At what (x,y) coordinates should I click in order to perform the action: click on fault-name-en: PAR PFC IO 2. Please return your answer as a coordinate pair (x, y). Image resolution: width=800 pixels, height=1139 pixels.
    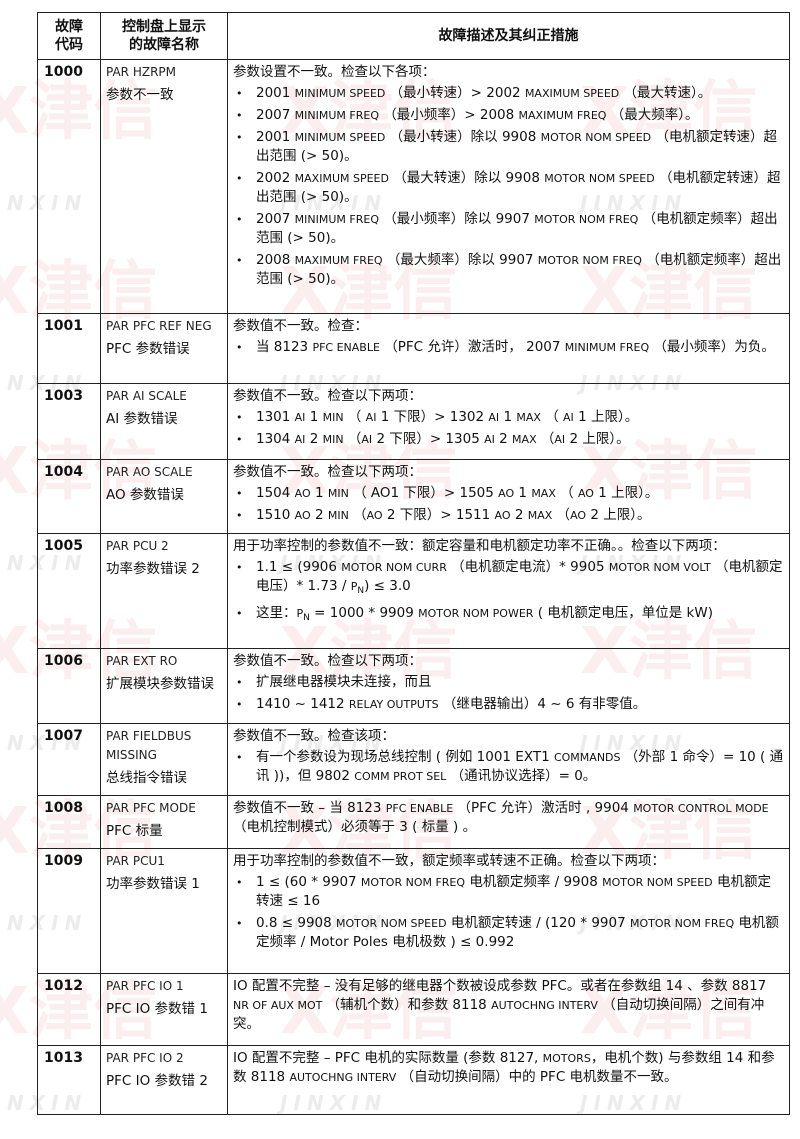
    Looking at the image, I should click on (145, 1058).